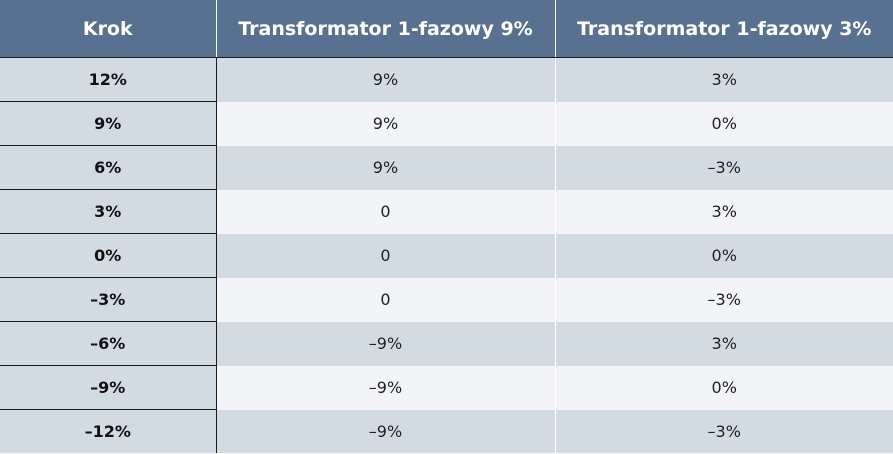  I want to click on step-cell: –9%, so click(108, 387).